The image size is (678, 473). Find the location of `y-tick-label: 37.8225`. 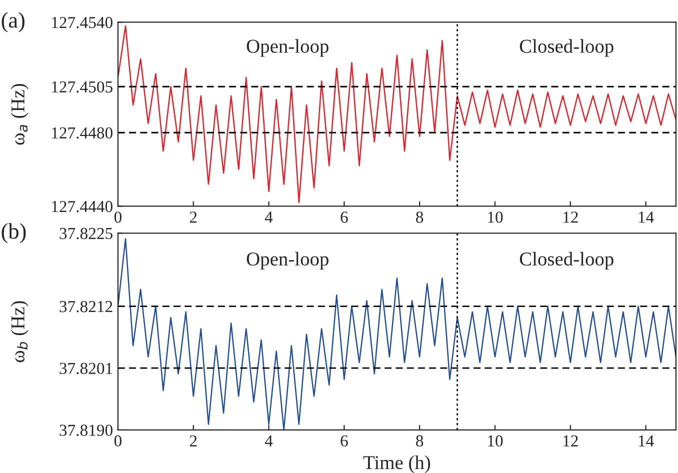

y-tick-label: 37.8225 is located at coordinates (86, 234).